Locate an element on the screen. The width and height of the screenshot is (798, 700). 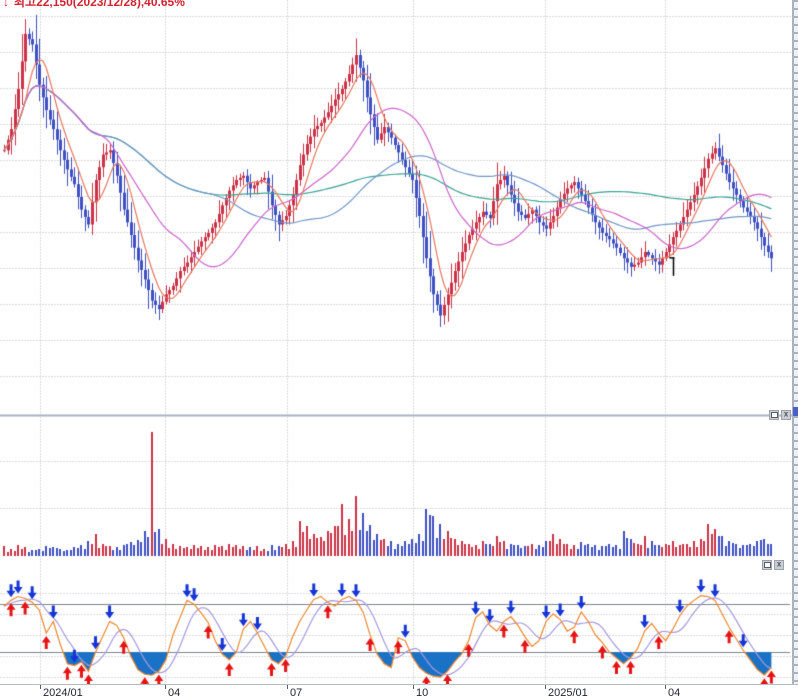
indicator-panel-window-controls: x is located at coordinates (773, 565).